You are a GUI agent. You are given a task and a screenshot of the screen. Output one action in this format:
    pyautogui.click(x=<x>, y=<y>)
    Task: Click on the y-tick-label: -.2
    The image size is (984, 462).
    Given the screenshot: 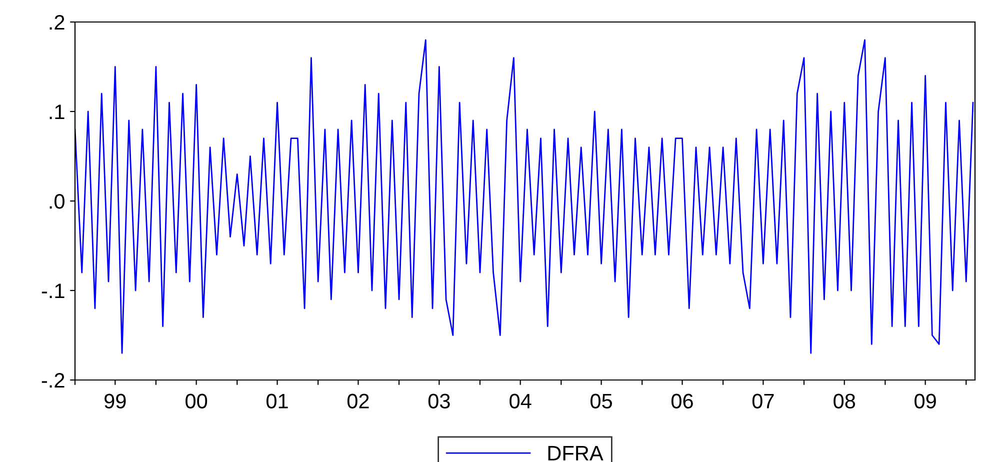 What is the action you would take?
    pyautogui.click(x=53, y=380)
    